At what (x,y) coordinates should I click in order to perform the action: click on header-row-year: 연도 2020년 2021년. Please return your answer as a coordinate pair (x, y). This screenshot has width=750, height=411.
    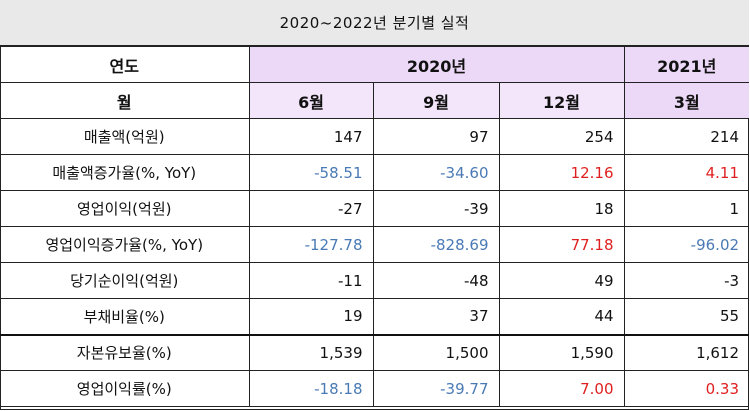
    Looking at the image, I should click on (375, 64).